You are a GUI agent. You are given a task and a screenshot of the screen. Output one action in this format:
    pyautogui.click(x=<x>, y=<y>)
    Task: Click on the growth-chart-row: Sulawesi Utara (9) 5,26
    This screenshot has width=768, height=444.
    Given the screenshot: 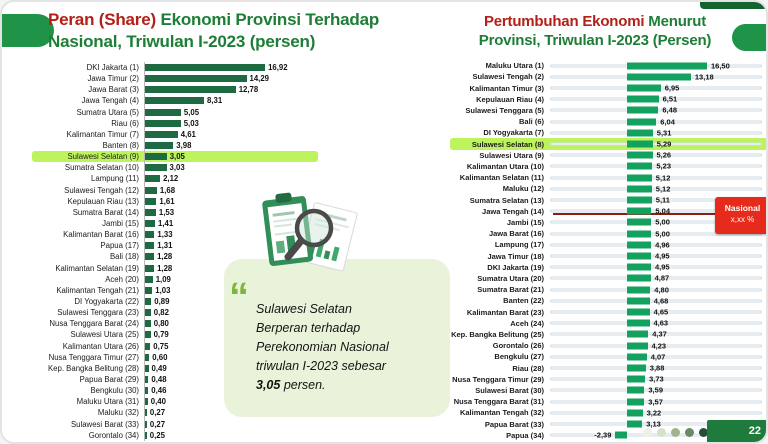 What is the action you would take?
    pyautogui.click(x=608, y=155)
    